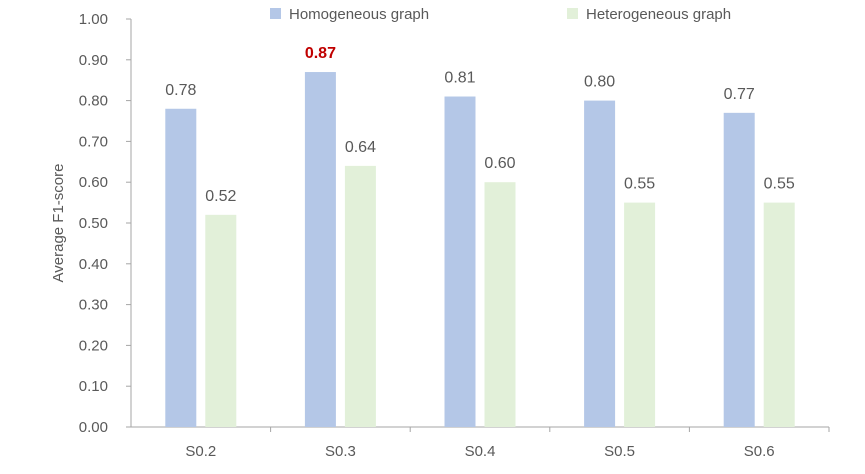 Image resolution: width=865 pixels, height=474 pixels. Describe the element at coordinates (739, 269) in the screenshot. I see `bar-homogeneous-S0.6` at that location.